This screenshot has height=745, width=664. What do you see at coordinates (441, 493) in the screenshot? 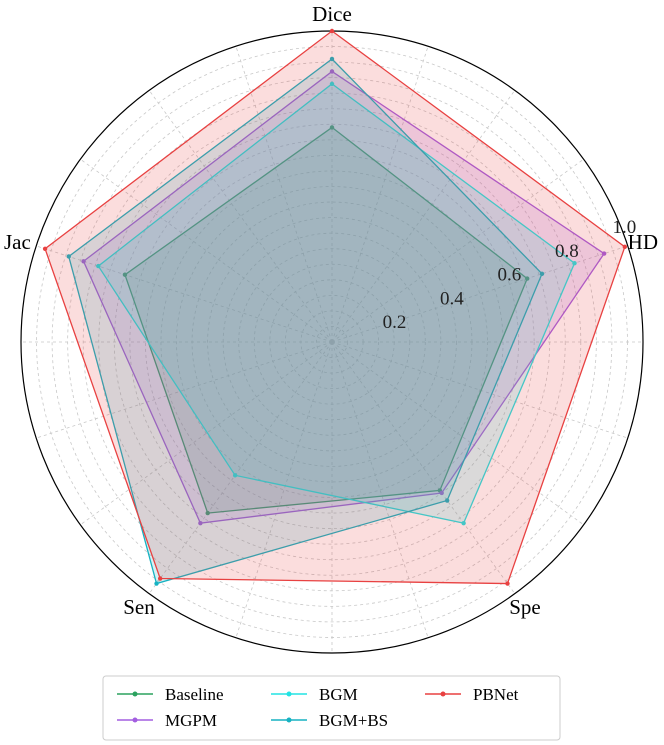
I see `data-point-mgpm-spe` at bounding box center [441, 493].